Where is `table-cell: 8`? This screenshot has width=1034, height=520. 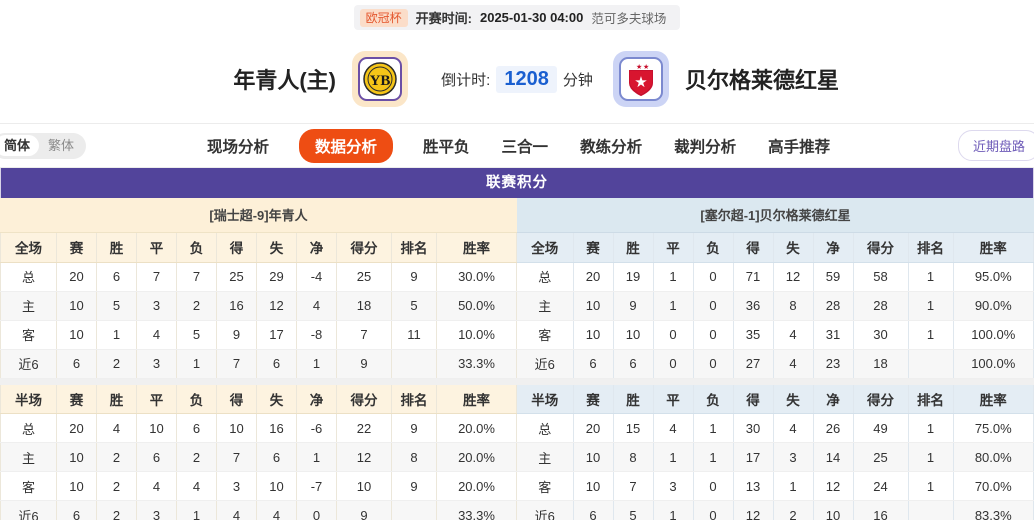
table-cell: 8 is located at coordinates (414, 457).